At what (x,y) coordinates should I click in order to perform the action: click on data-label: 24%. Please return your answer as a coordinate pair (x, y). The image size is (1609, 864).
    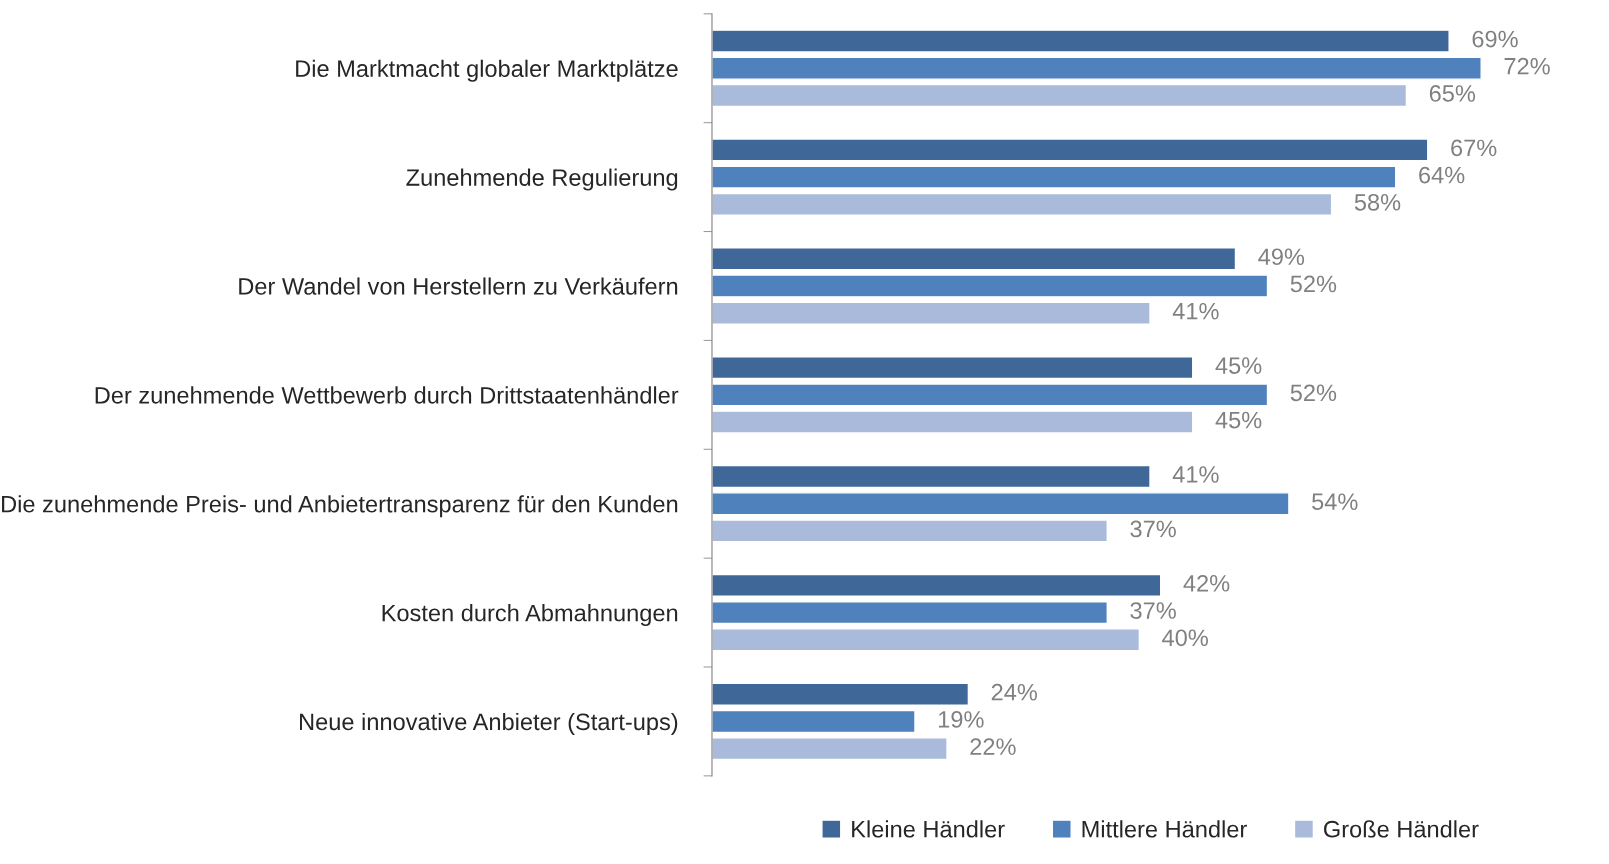
    Looking at the image, I should click on (1014, 692).